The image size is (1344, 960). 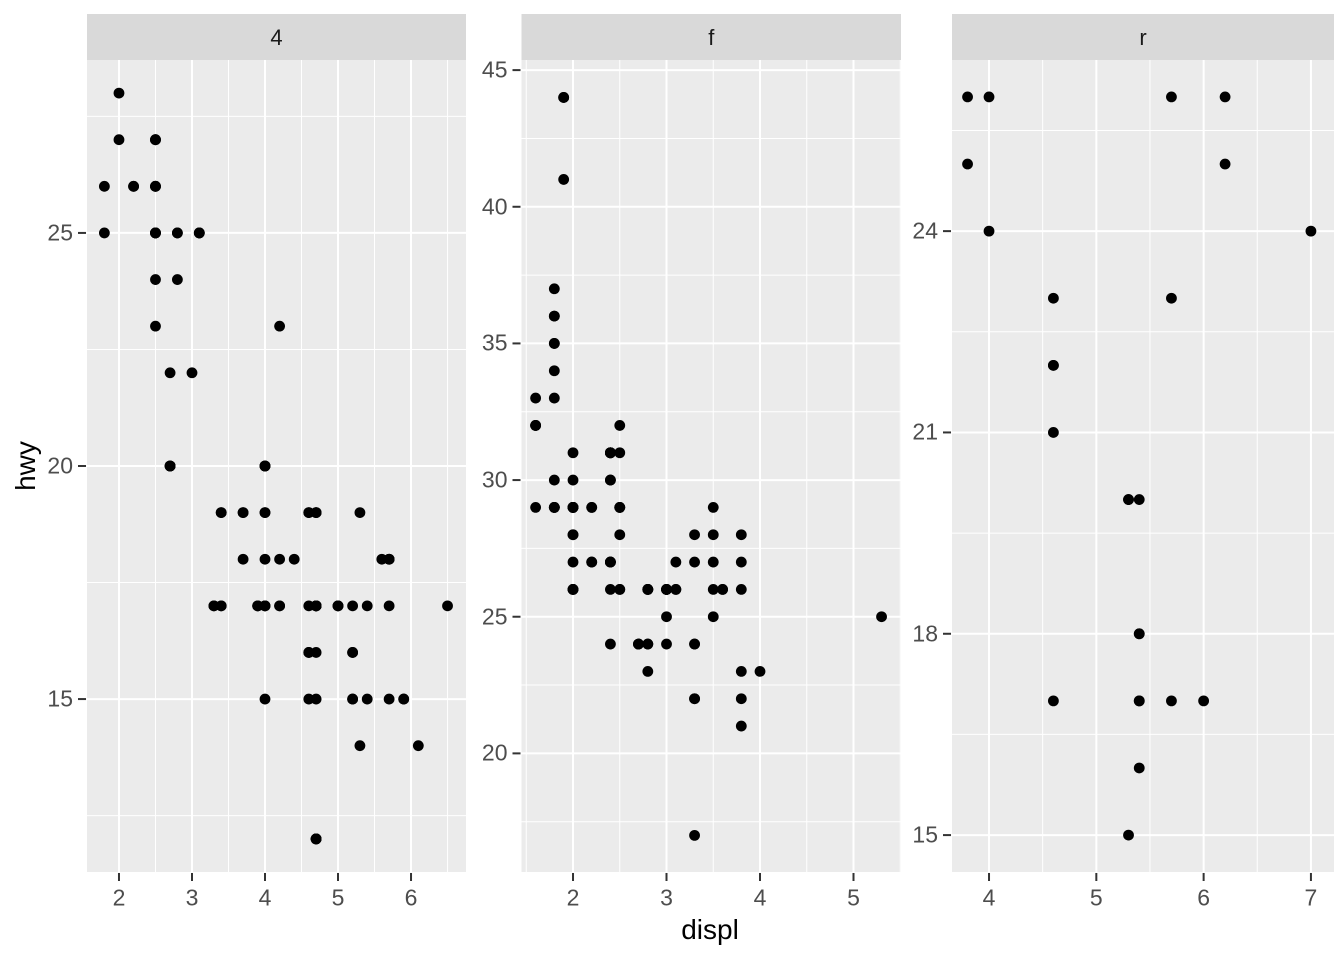 What do you see at coordinates (1311, 897) in the screenshot?
I see `x-tick-label: 7` at bounding box center [1311, 897].